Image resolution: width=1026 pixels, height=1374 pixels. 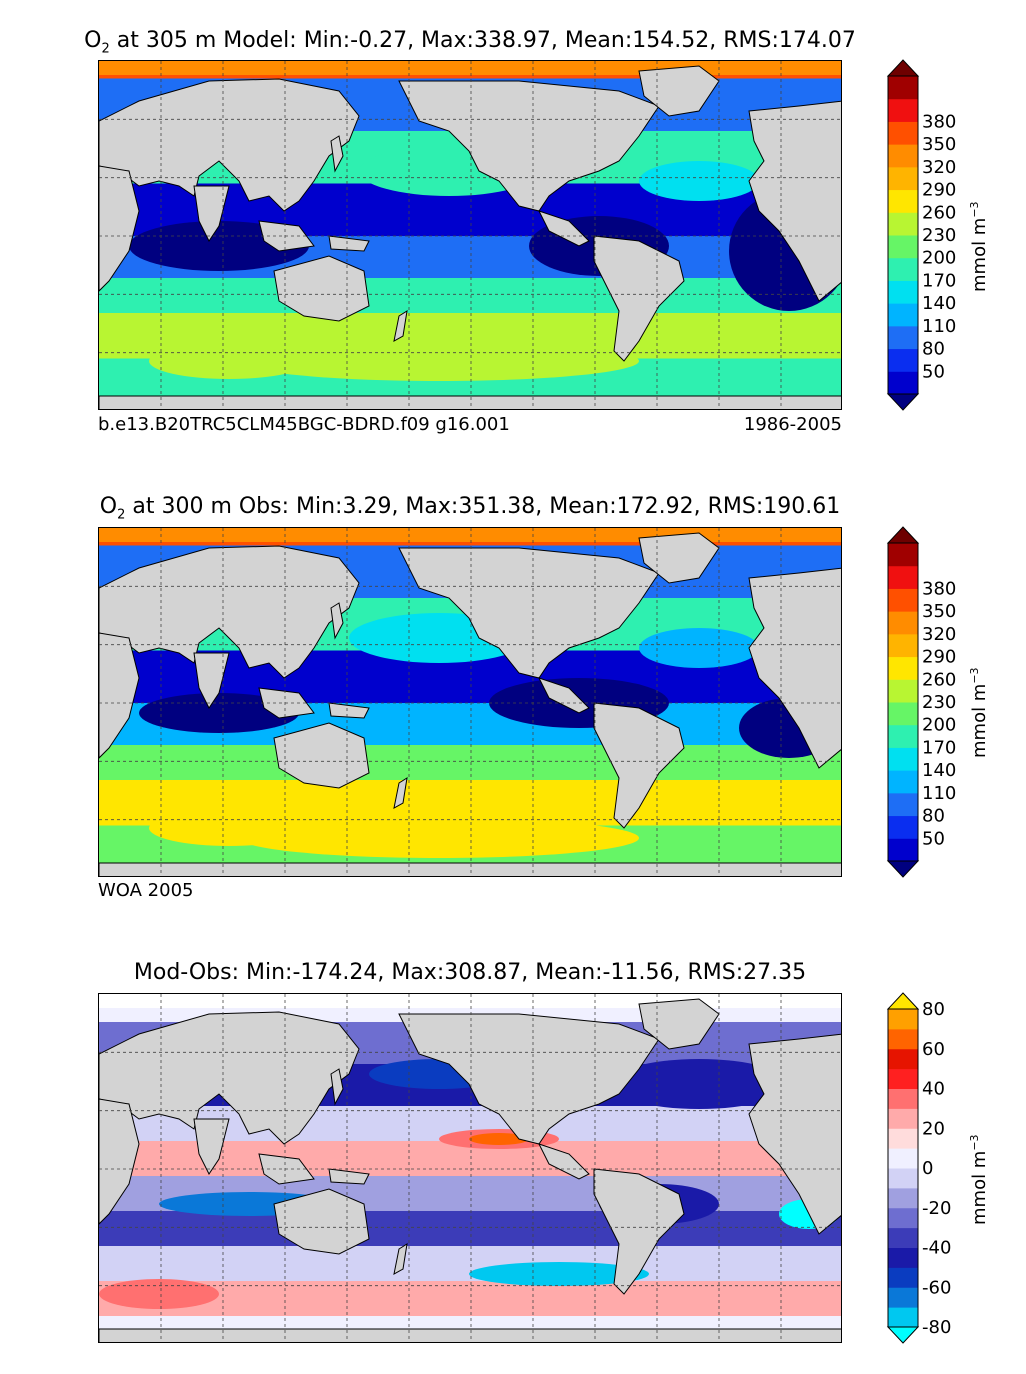 What do you see at coordinates (933, 1128) in the screenshot?
I see `colorbar-tick-label: 20` at bounding box center [933, 1128].